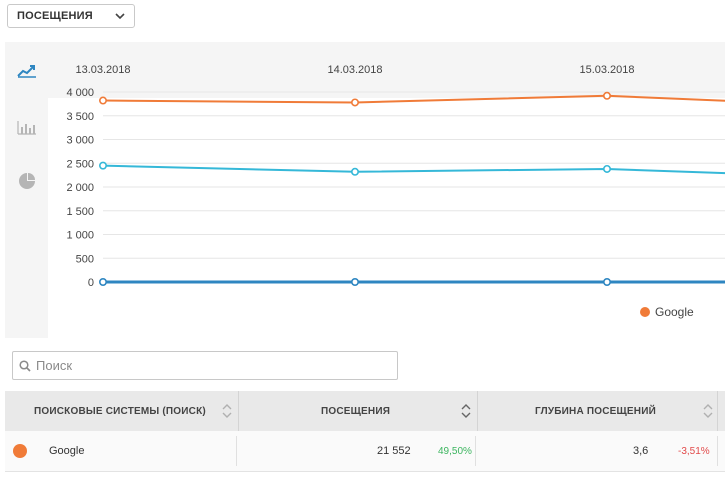  I want to click on y-tick-label: 1 500, so click(80, 212).